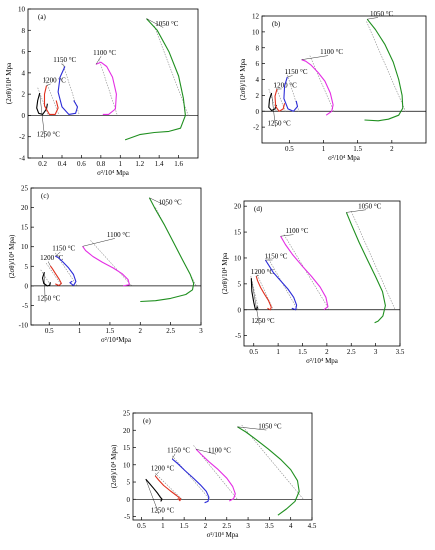 The image size is (435, 550). Describe the element at coordinates (312, 526) in the screenshot. I see `x-tick-label: 4.5` at that location.